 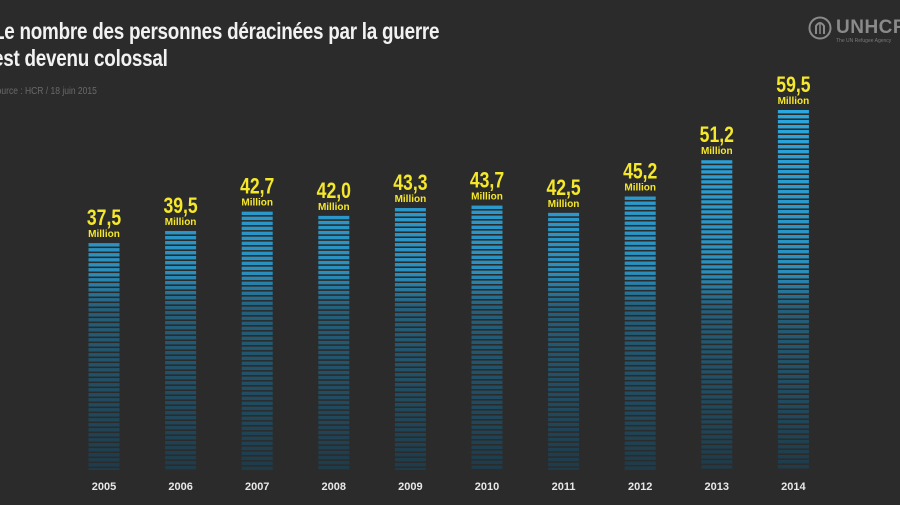 I want to click on bar-2009, so click(x=410, y=339).